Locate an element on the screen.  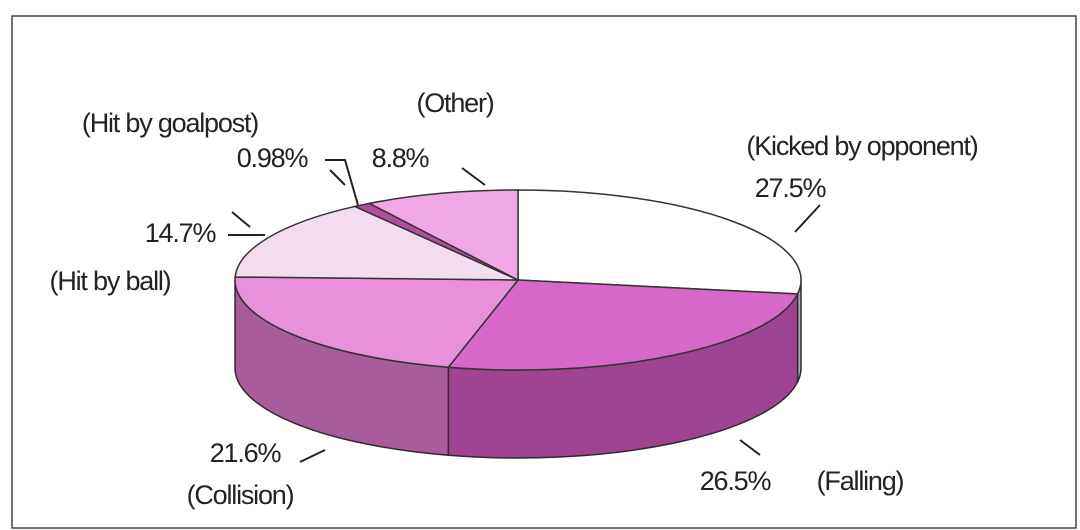
value-label: 14.7% is located at coordinates (181, 233).